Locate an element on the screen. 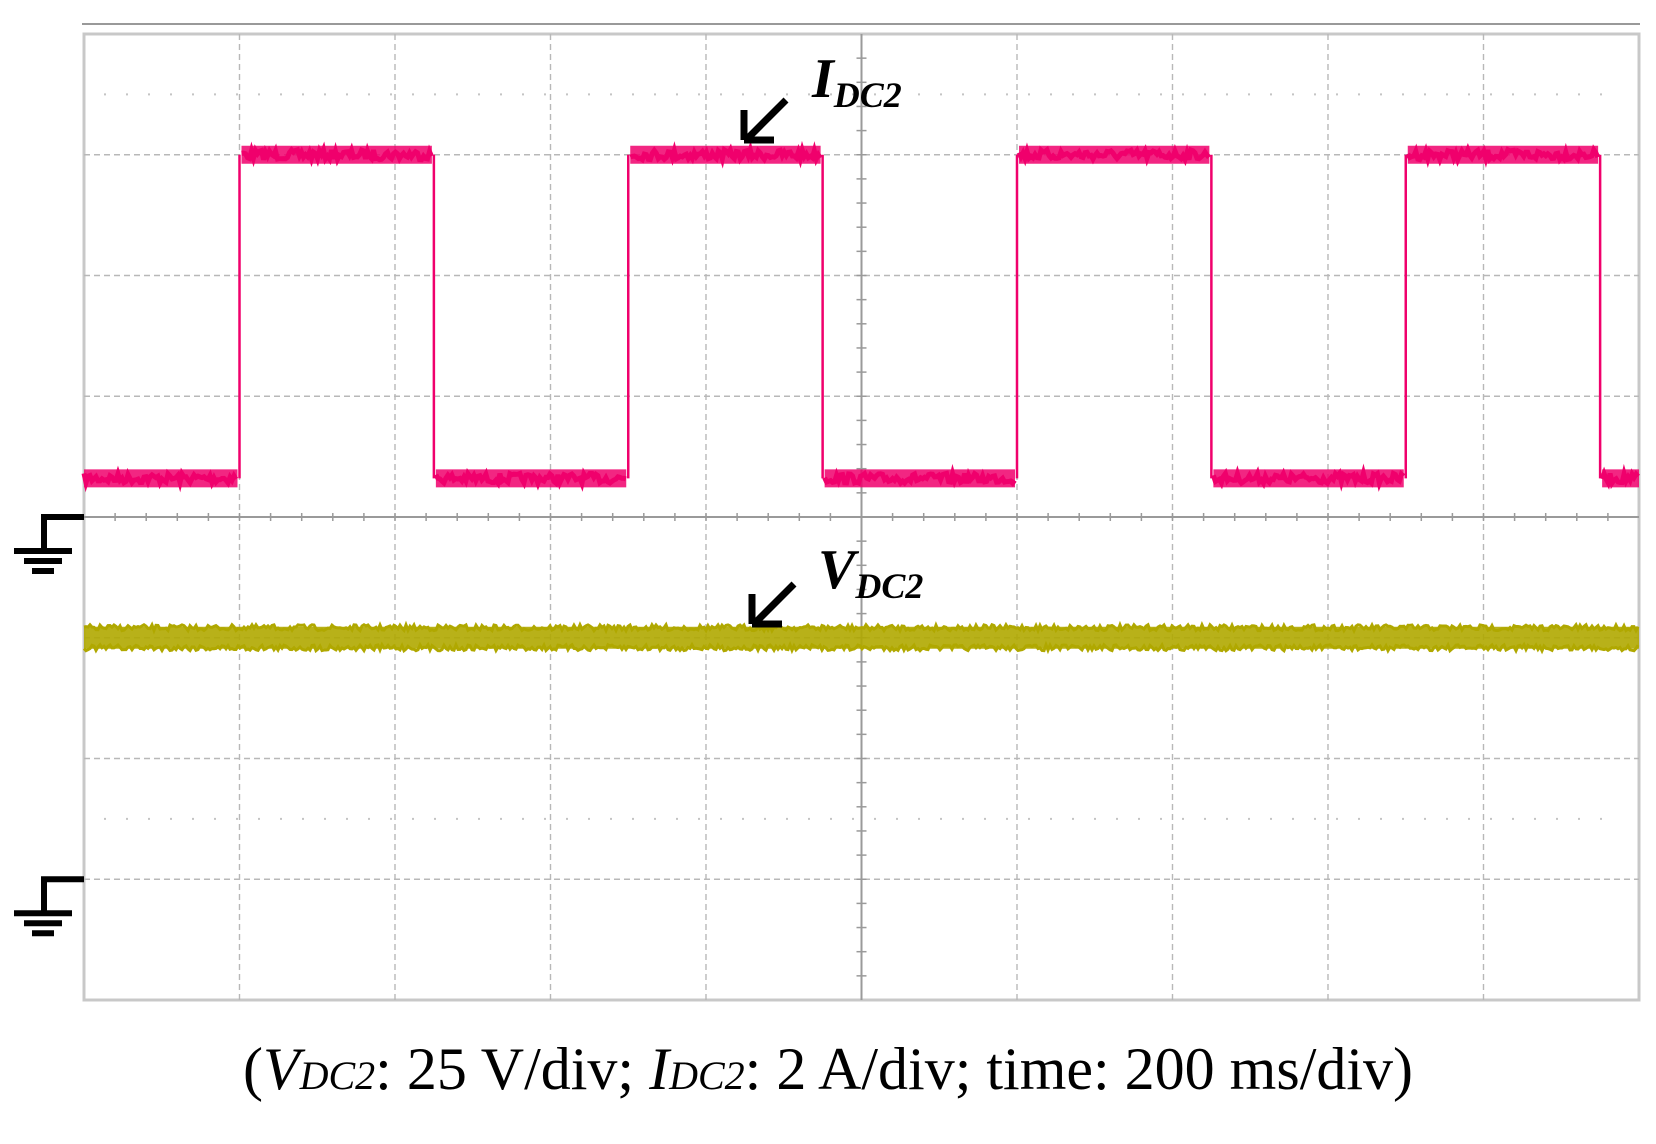 The image size is (1656, 1144). label-main: I is located at coordinates (823, 79).